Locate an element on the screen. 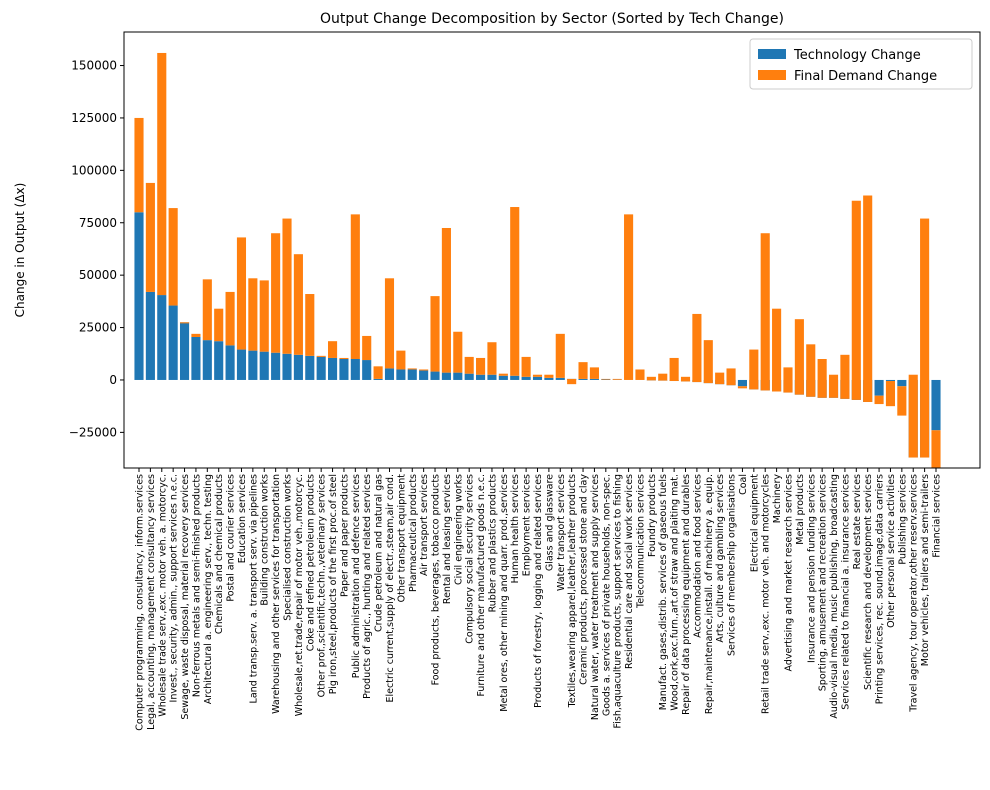 The width and height of the screenshot is (990, 790). y-tick-label: 25000 is located at coordinates (98, 328).